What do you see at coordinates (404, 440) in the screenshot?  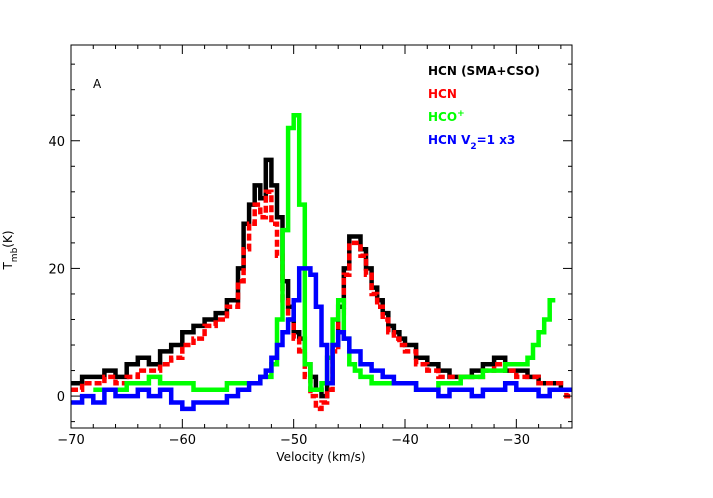 I see `x-tick-label: −40` at bounding box center [404, 440].